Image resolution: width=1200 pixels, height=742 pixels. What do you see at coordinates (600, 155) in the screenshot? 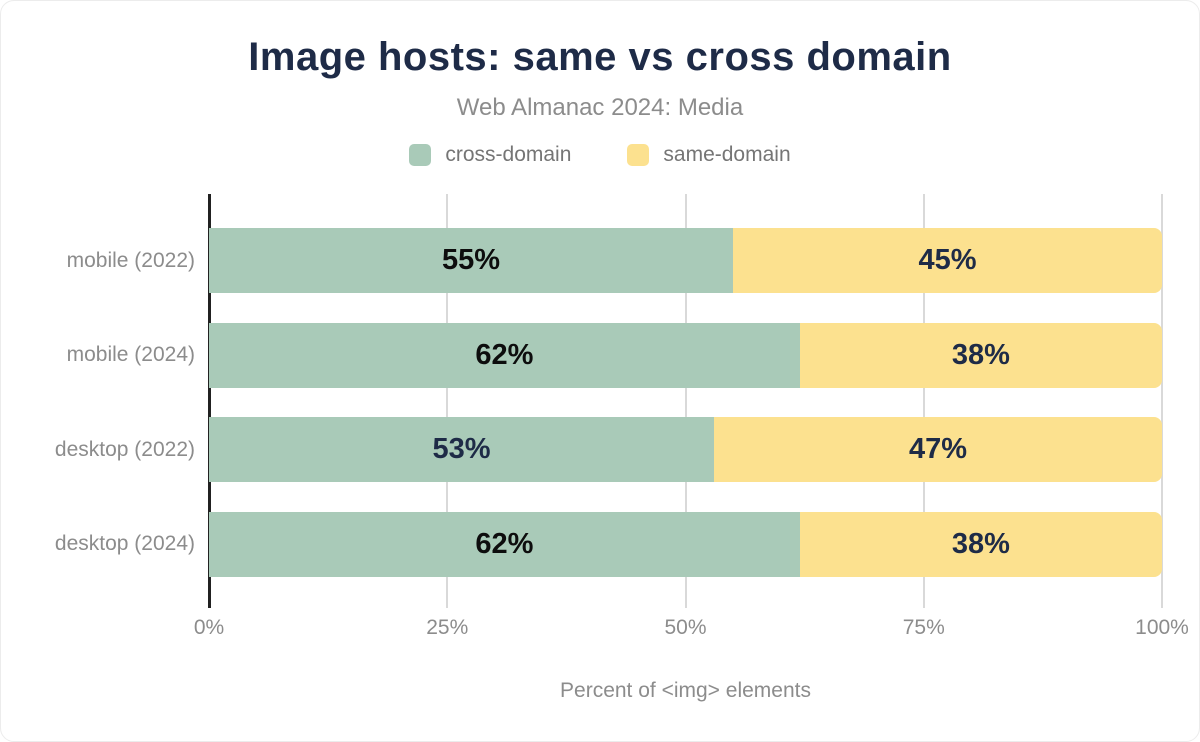
I see `legend: cross-domain same-domain` at bounding box center [600, 155].